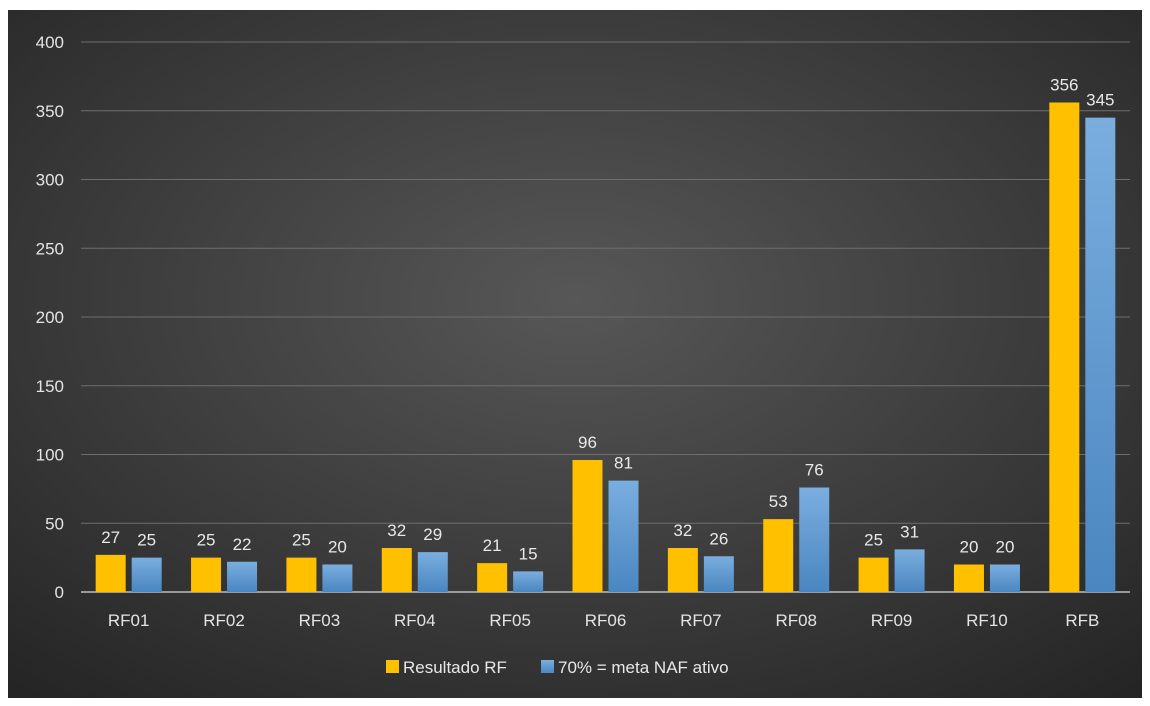 This screenshot has height=706, width=1150. What do you see at coordinates (54, 523) in the screenshot?
I see `y-tick-label: 50` at bounding box center [54, 523].